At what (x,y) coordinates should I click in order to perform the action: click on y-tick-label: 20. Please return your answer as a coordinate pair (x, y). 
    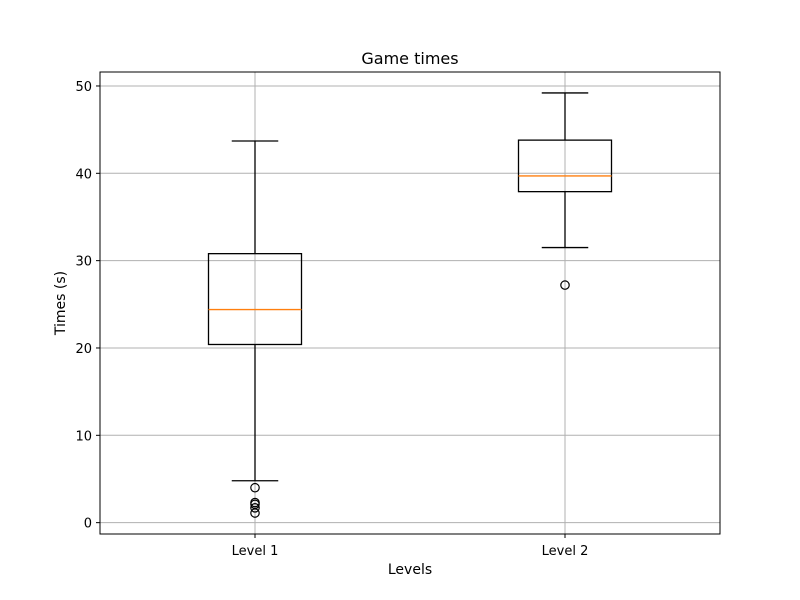
    Looking at the image, I should click on (83, 349).